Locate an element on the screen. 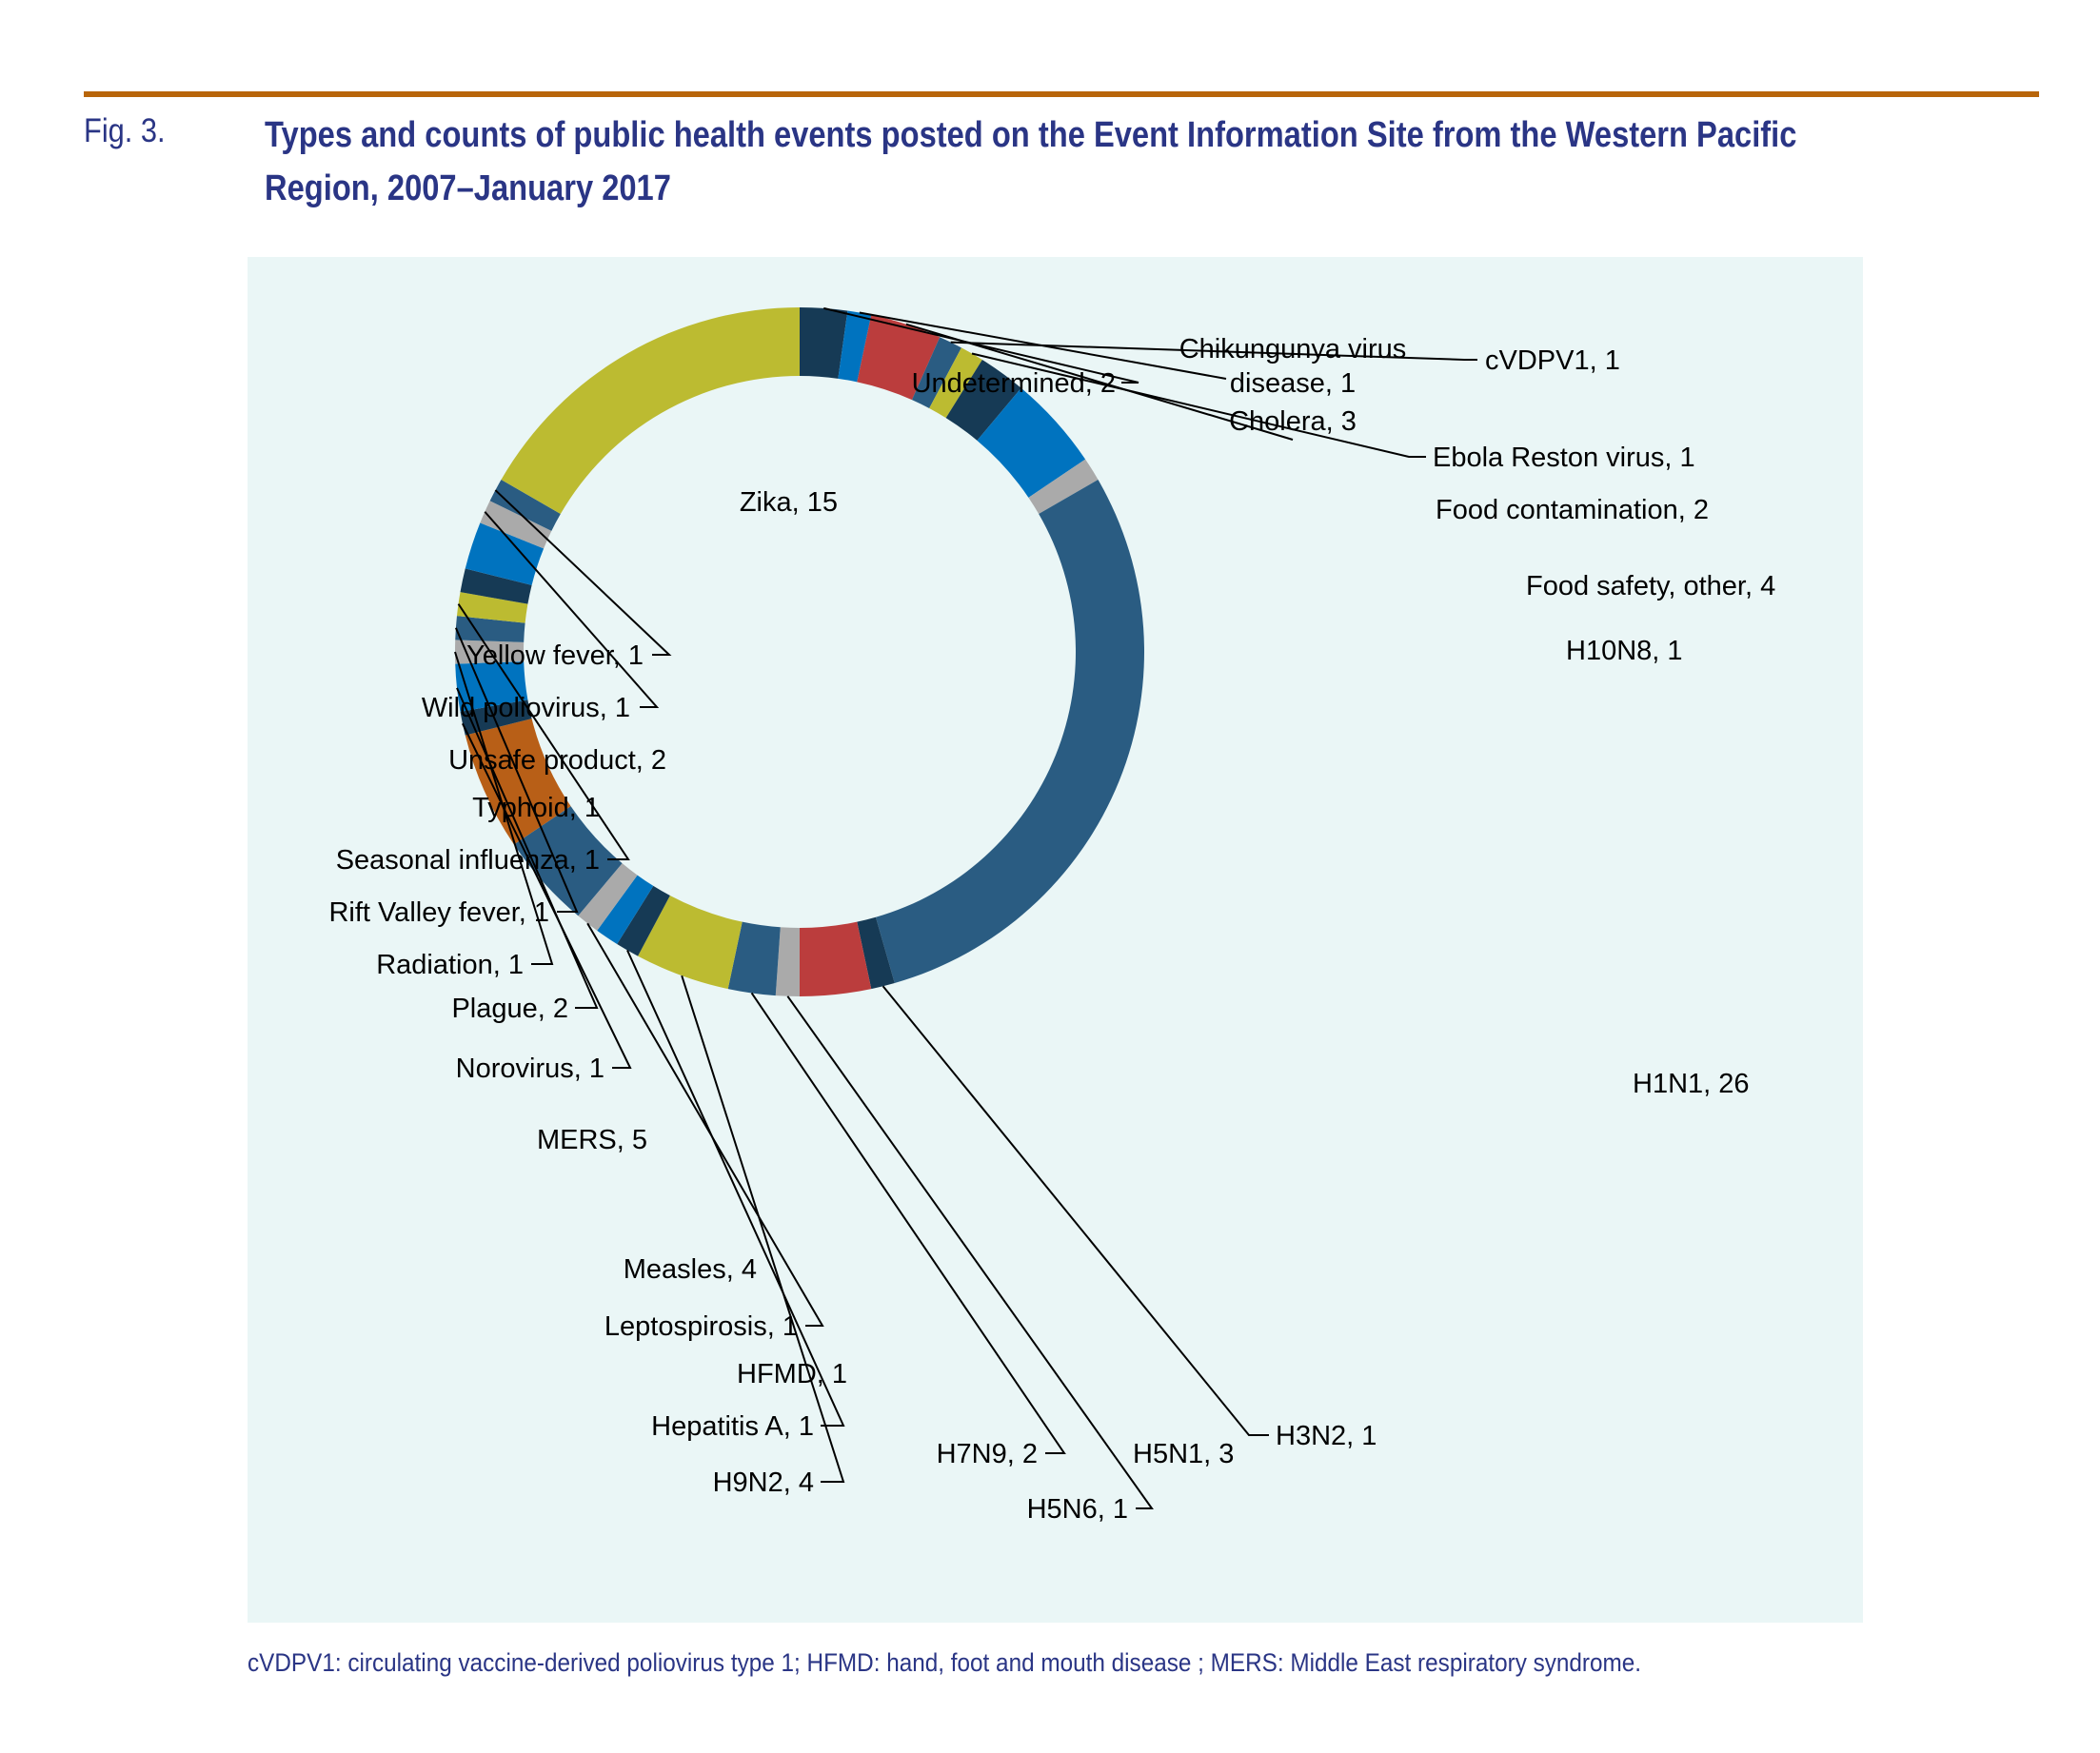 Image resolution: width=2100 pixels, height=1753 pixels. data-label-measles: Measles, 4 is located at coordinates (690, 1269).